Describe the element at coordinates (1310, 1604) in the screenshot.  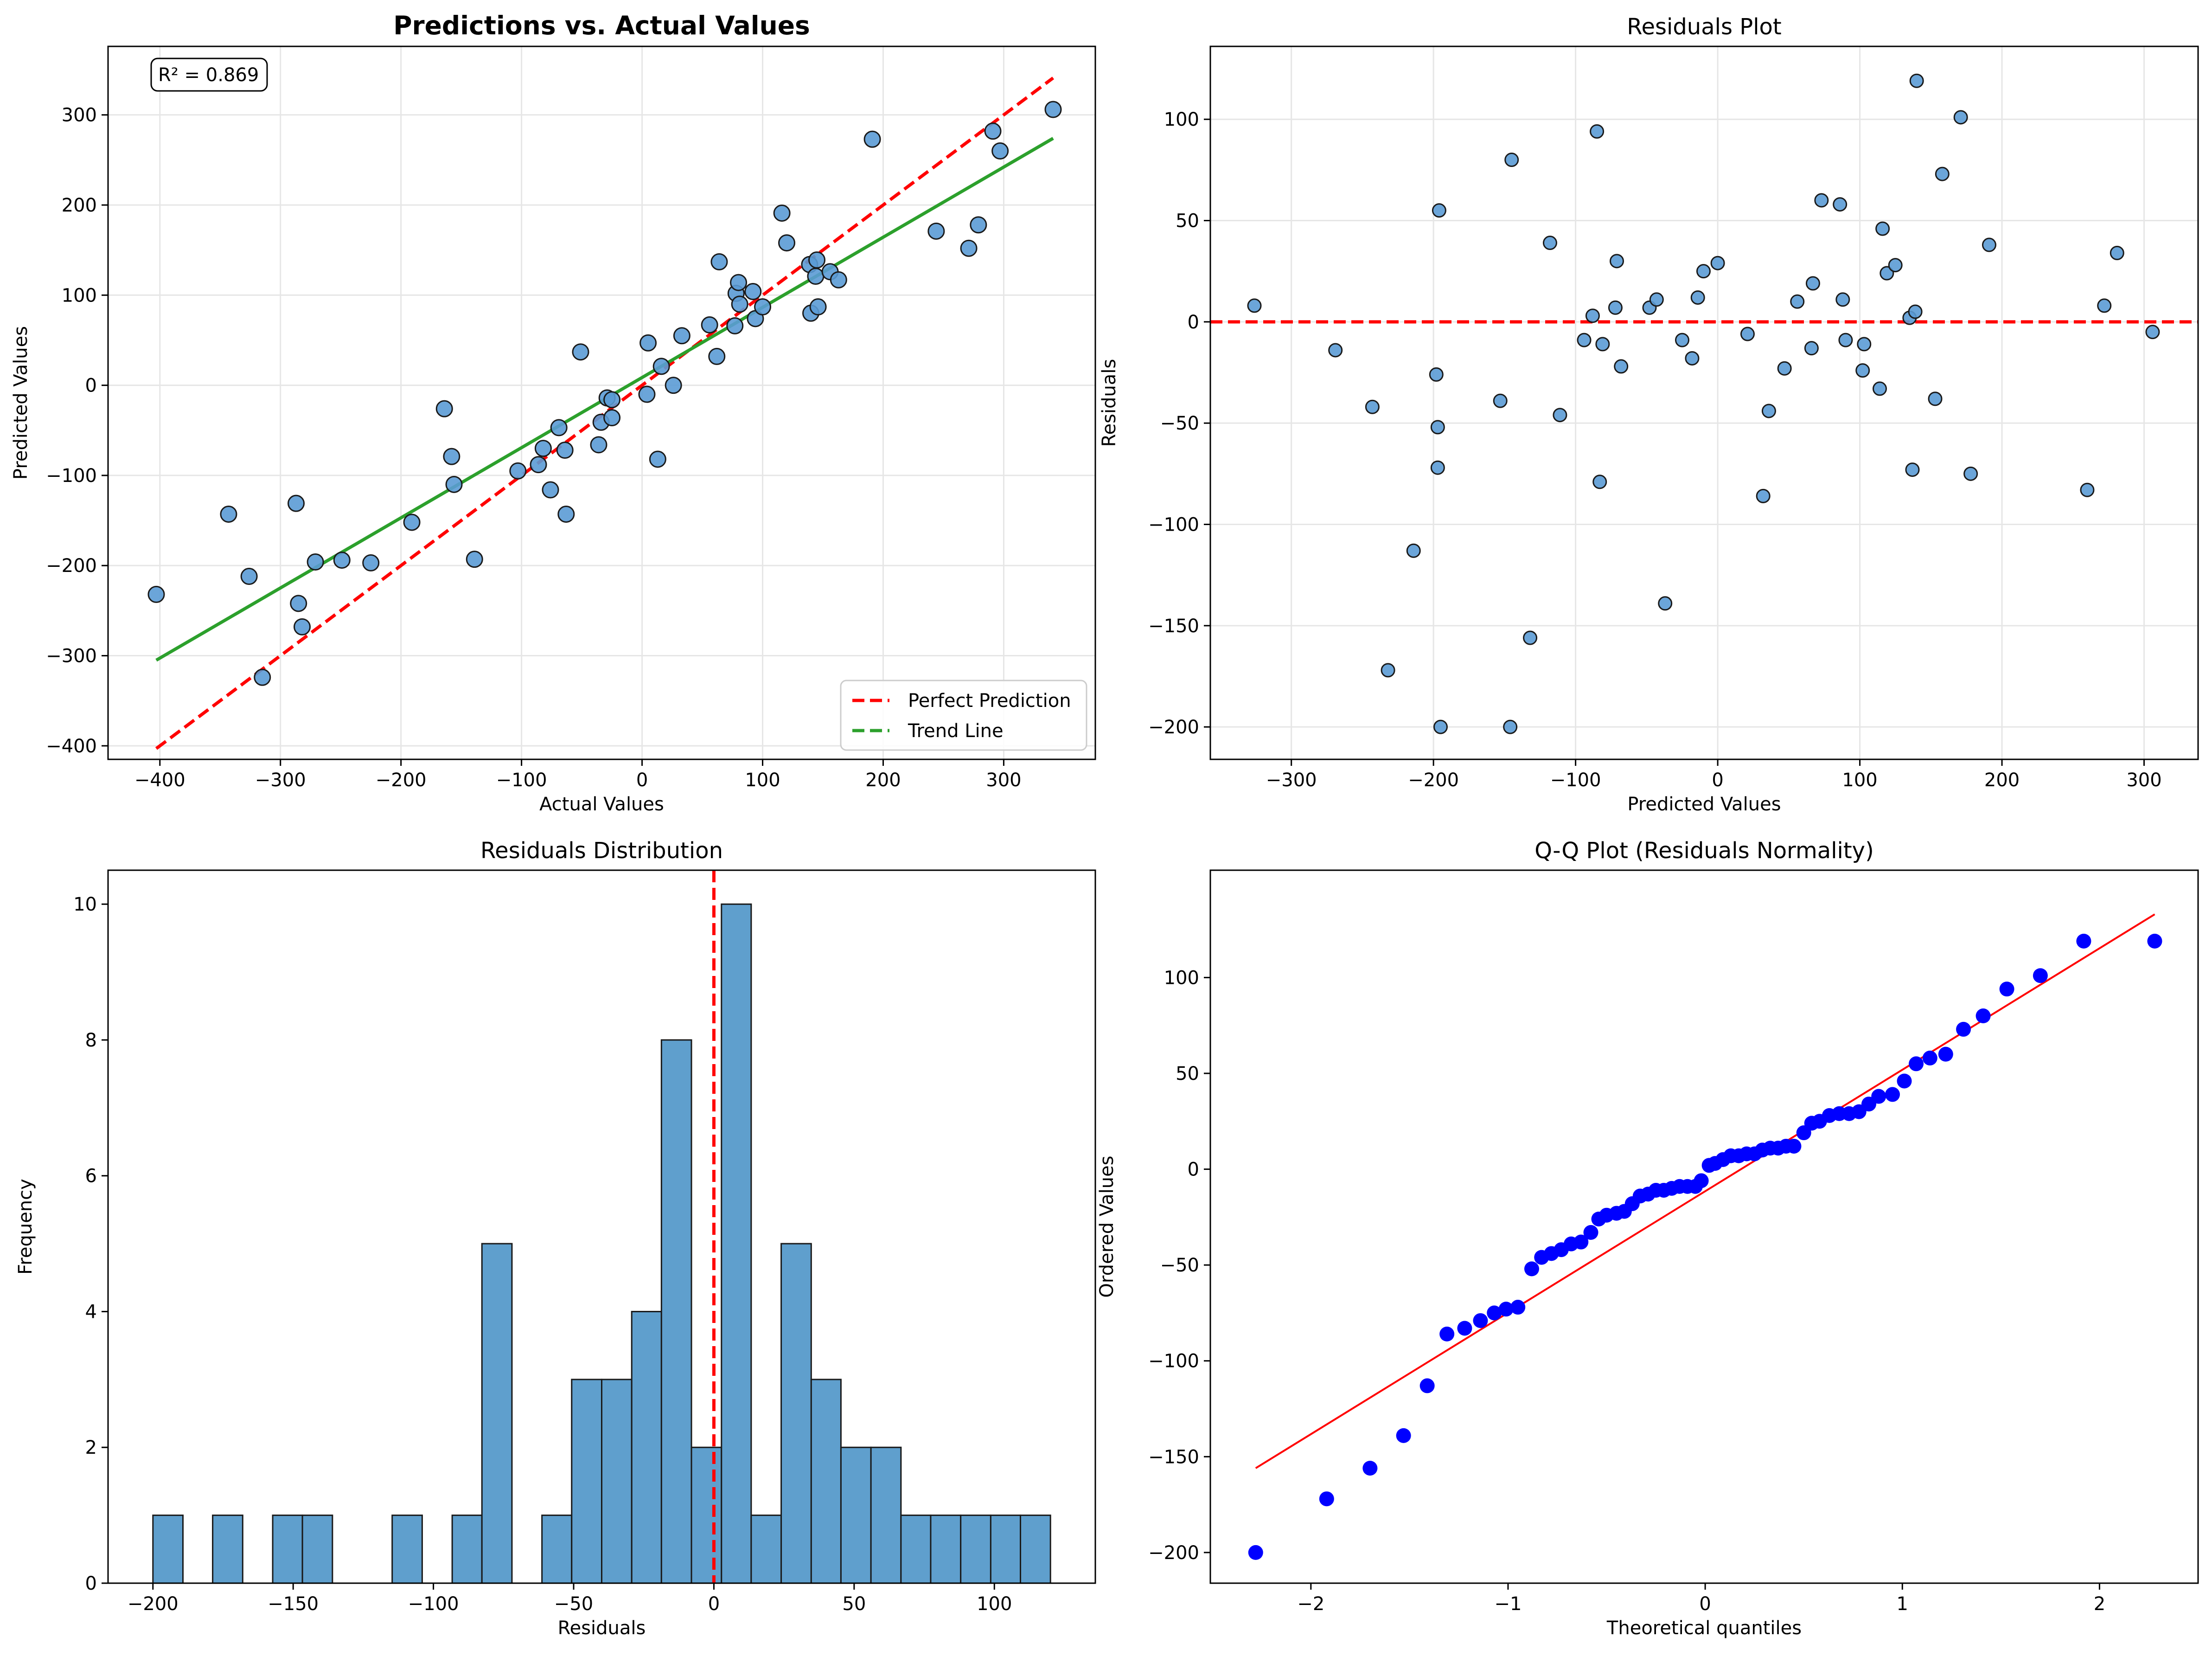
I see `x-tick-label: −2` at that location.